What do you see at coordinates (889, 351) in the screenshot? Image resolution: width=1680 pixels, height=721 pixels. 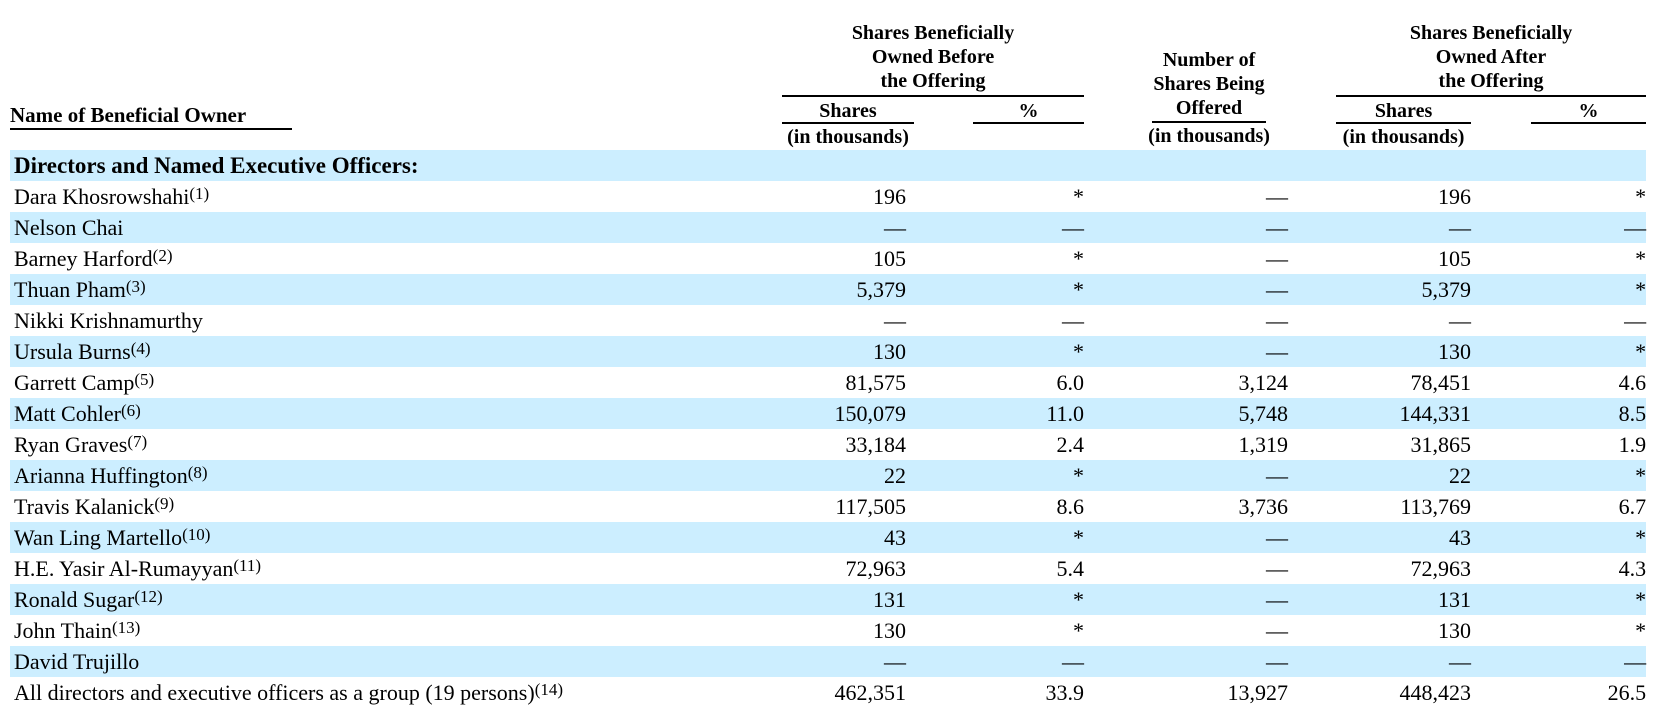 I see `shares-before-cell: 130` at bounding box center [889, 351].